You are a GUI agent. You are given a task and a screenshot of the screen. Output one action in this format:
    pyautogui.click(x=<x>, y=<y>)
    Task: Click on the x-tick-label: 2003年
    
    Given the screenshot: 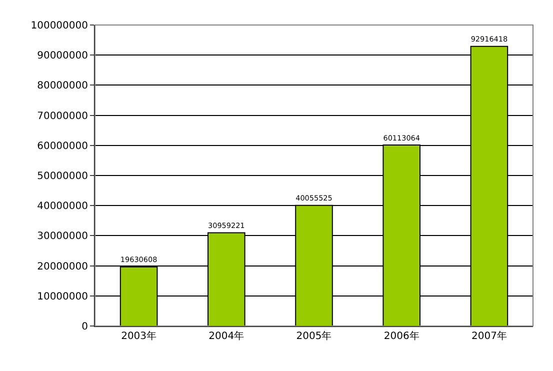 What is the action you would take?
    pyautogui.click(x=139, y=336)
    